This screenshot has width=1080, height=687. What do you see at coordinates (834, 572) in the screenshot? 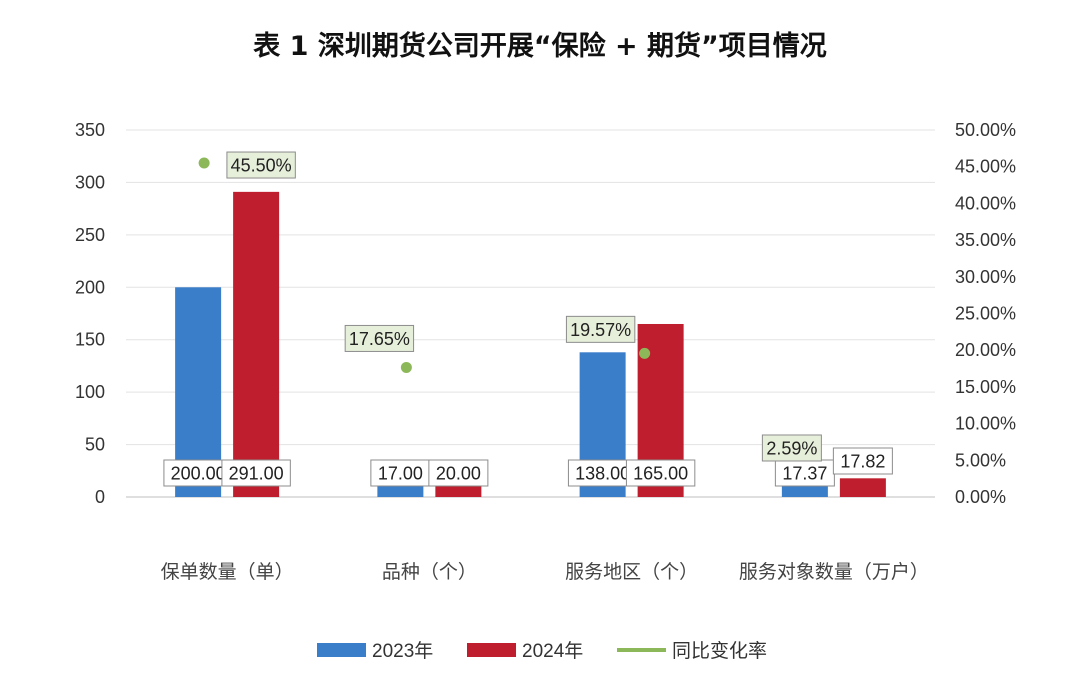
I see `category-label: 服务对象数量（万户）` at bounding box center [834, 572].